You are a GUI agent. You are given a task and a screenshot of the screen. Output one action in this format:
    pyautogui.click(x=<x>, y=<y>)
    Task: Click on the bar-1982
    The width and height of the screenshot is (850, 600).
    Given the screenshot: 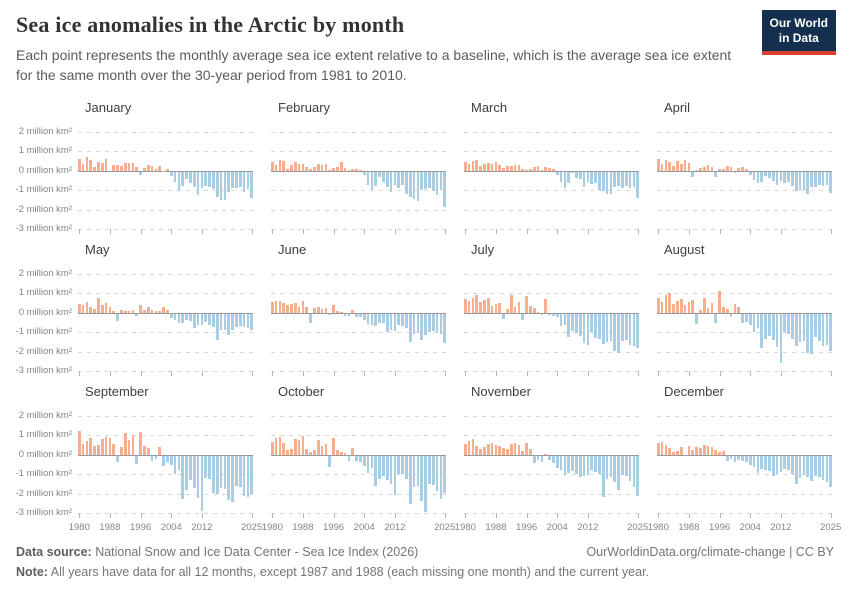 What is the action you would take?
    pyautogui.click(x=473, y=166)
    